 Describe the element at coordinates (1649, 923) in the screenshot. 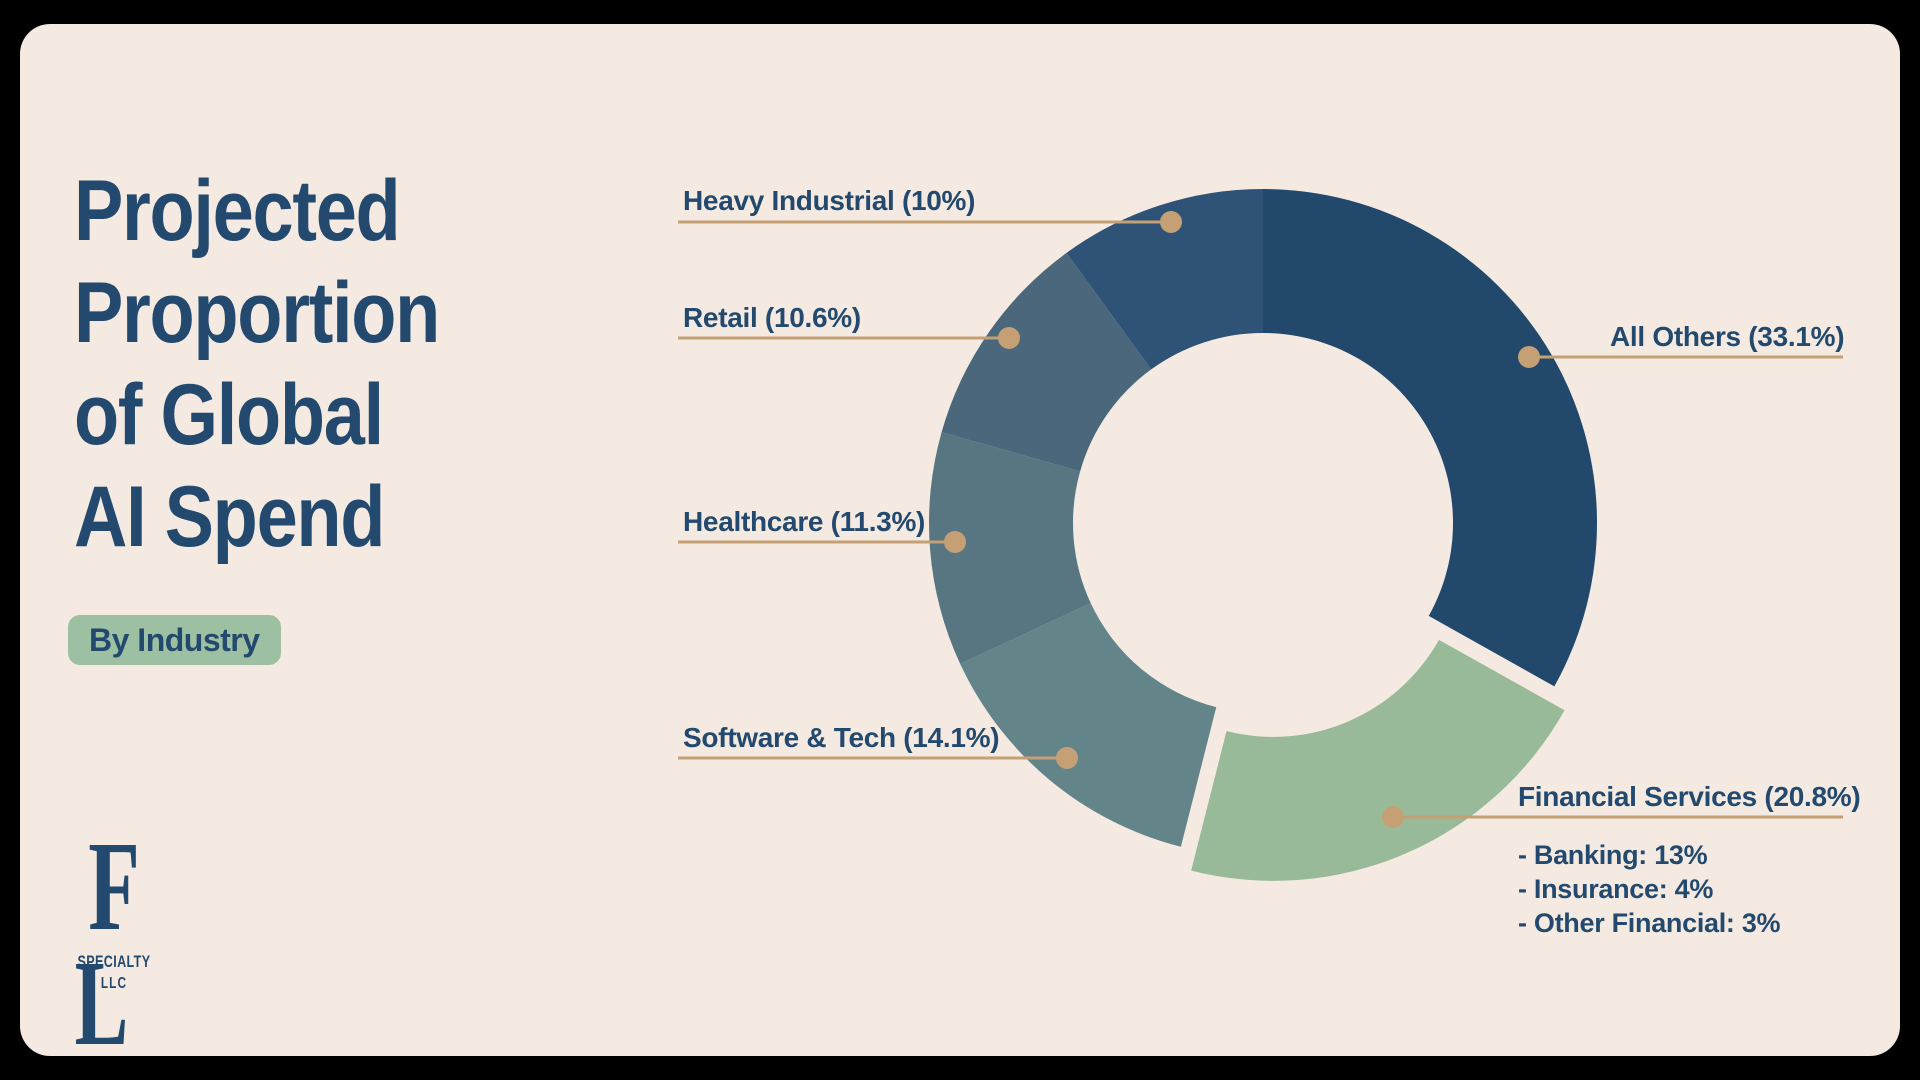

I see `breakdown-item-other-financial: - Other Financial: 3%` at that location.